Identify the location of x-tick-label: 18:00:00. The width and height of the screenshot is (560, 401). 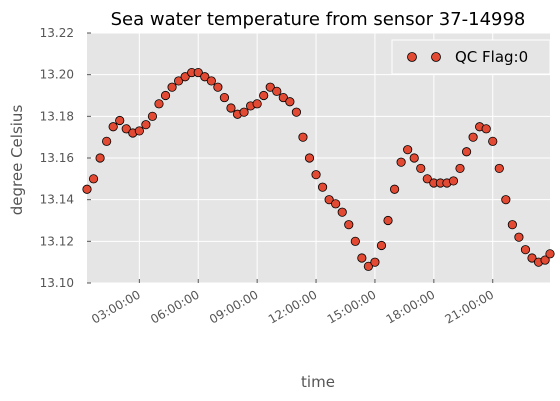
(411, 306).